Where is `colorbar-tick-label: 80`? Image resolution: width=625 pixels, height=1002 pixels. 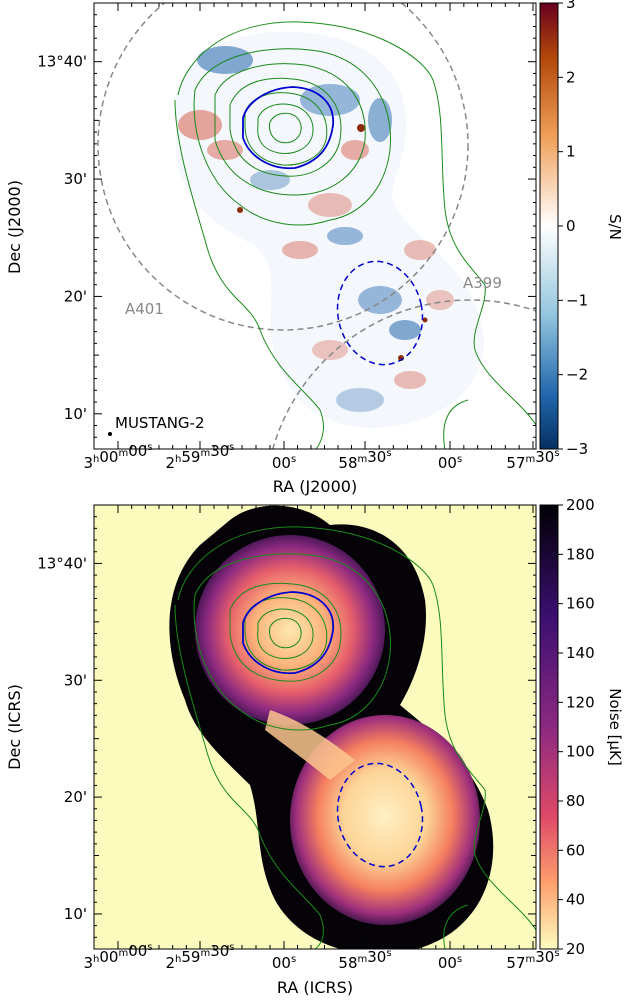
colorbar-tick-label: 80 is located at coordinates (575, 801).